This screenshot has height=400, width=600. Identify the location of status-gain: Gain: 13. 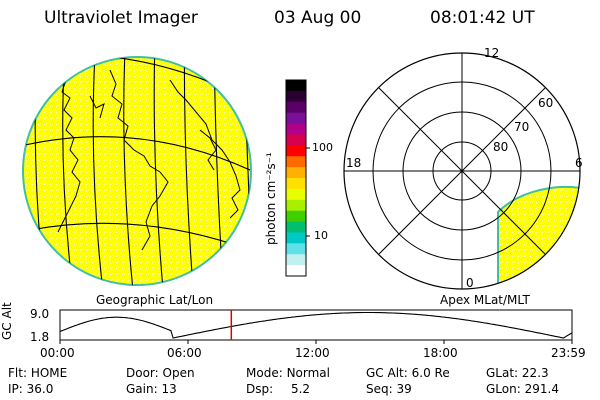
(151, 389).